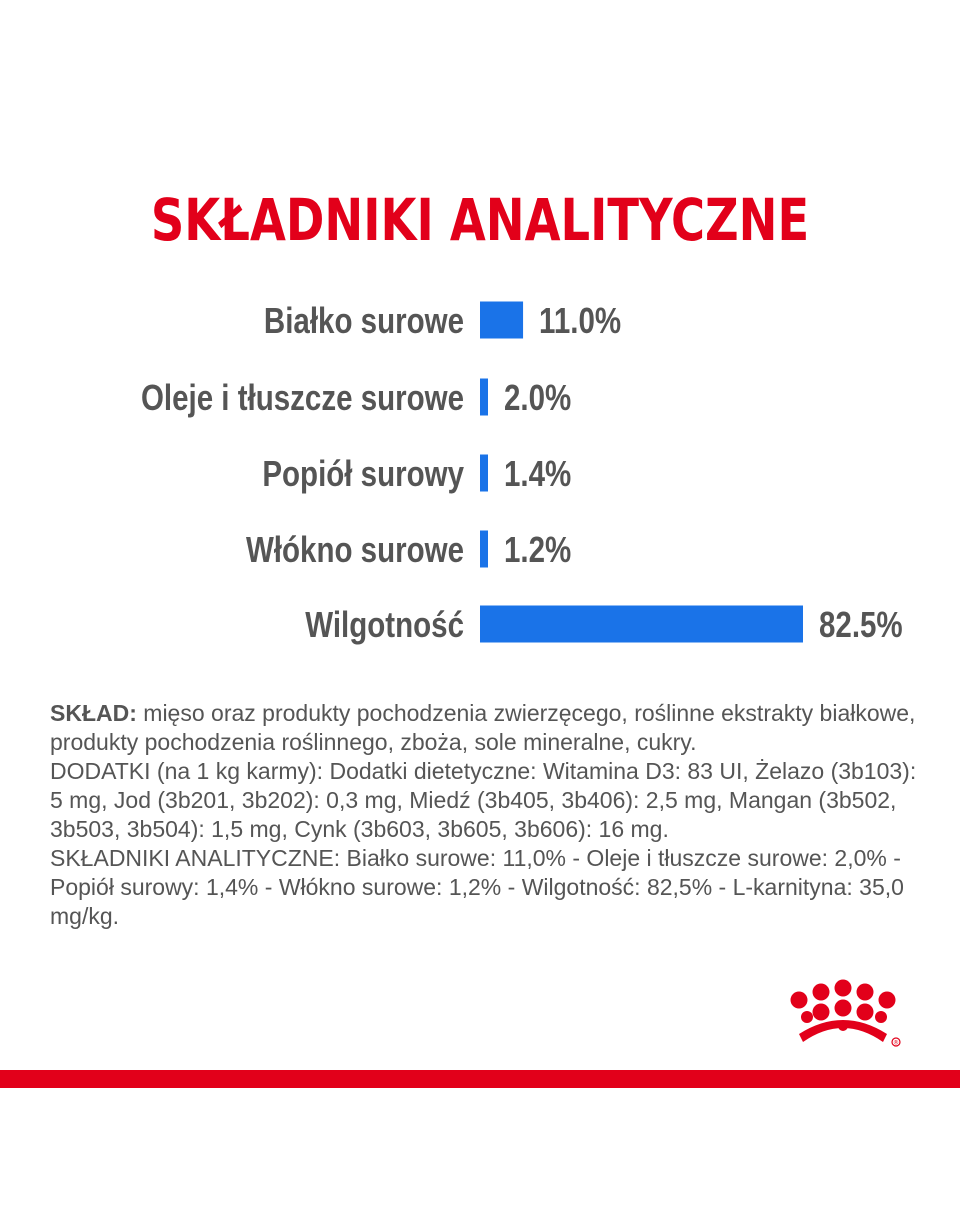 Image resolution: width=960 pixels, height=1214 pixels. Describe the element at coordinates (363, 473) in the screenshot. I see `category-label: Popiół surowy` at that location.